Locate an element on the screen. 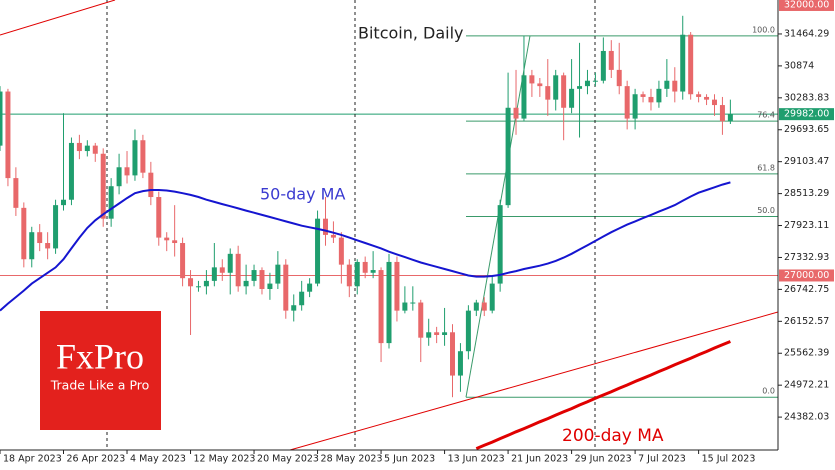 This screenshot has width=835, height=470. fib-label: 61.8 is located at coordinates (766, 167).